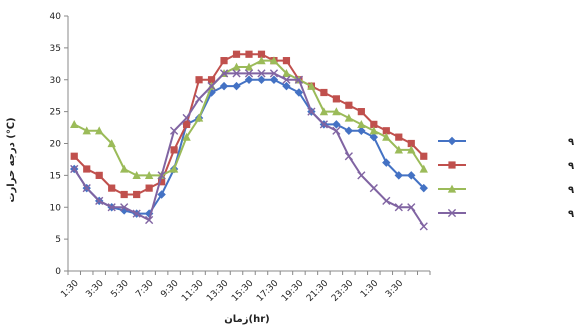 The image size is (575, 327). Describe the element at coordinates (58, 272) in the screenshot. I see `y-tick-label: 0` at that location.